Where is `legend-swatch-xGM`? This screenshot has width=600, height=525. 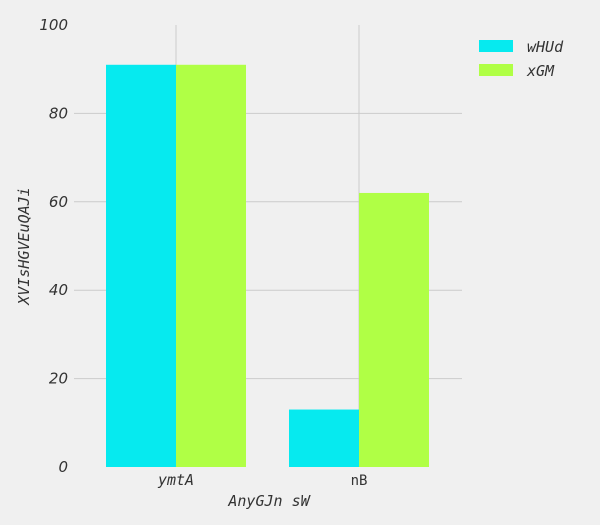
legend-swatch-xGM is located at coordinates (496, 70).